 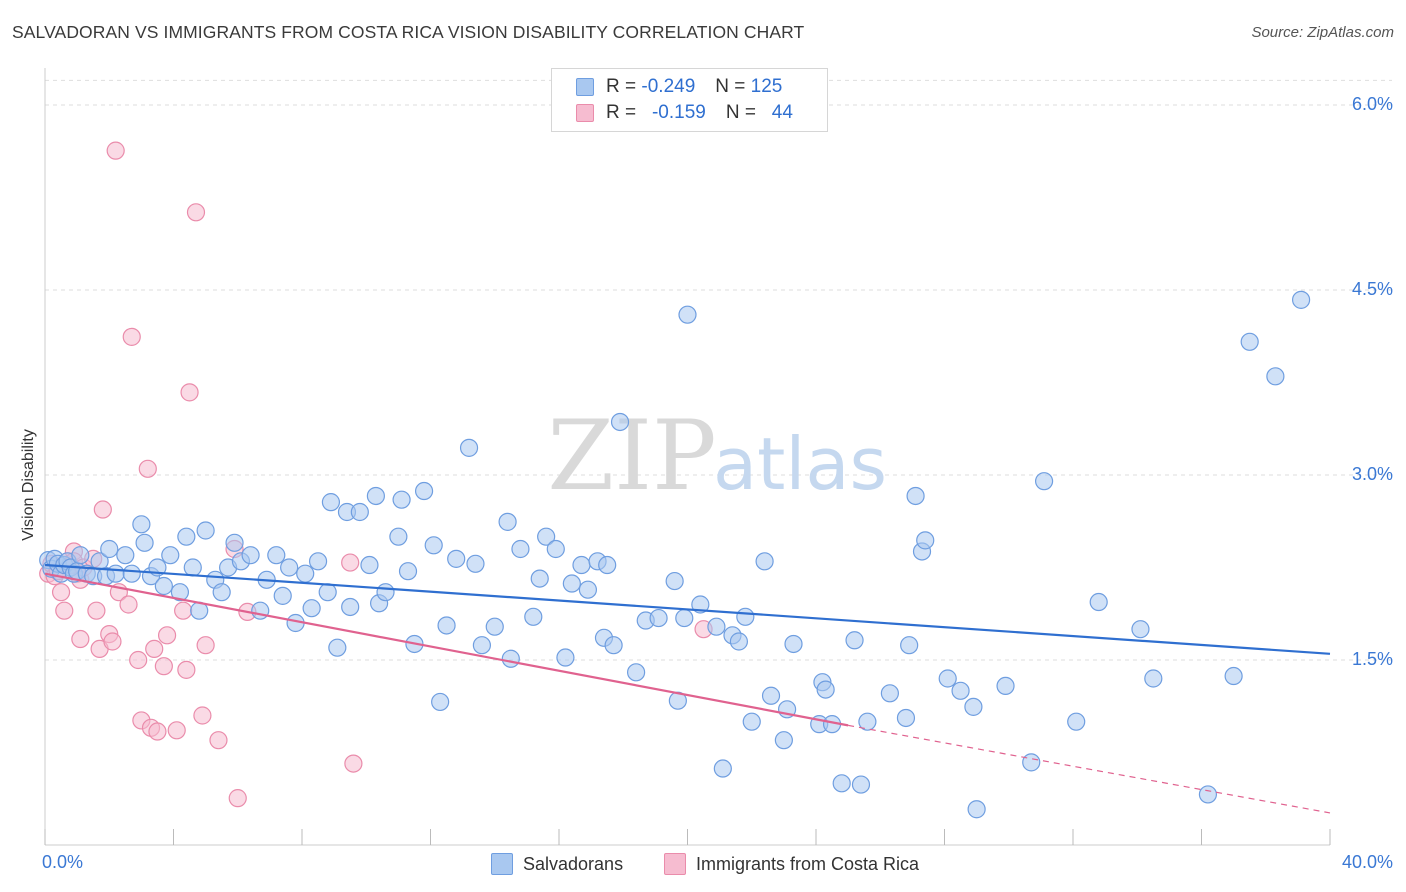 What do you see at coordinates (808, 863) in the screenshot?
I see `costa-rica-legend-label: Immigrants from Costa Rica` at bounding box center [808, 863].